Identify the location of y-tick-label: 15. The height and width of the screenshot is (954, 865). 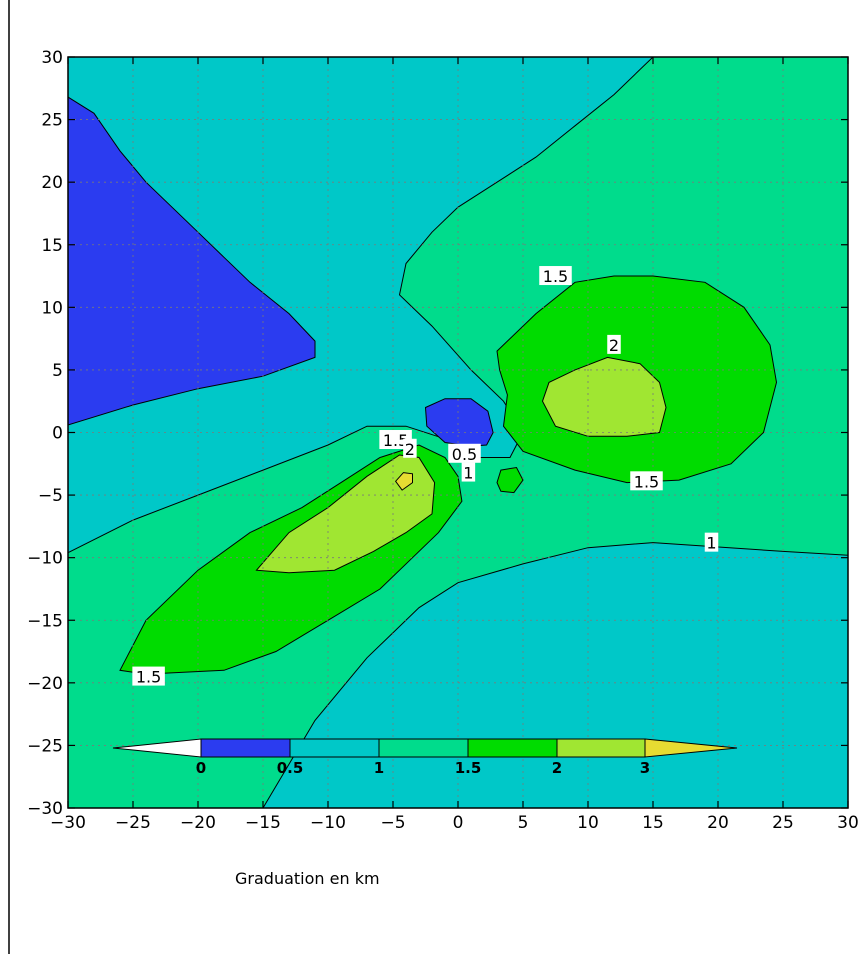
(52, 246).